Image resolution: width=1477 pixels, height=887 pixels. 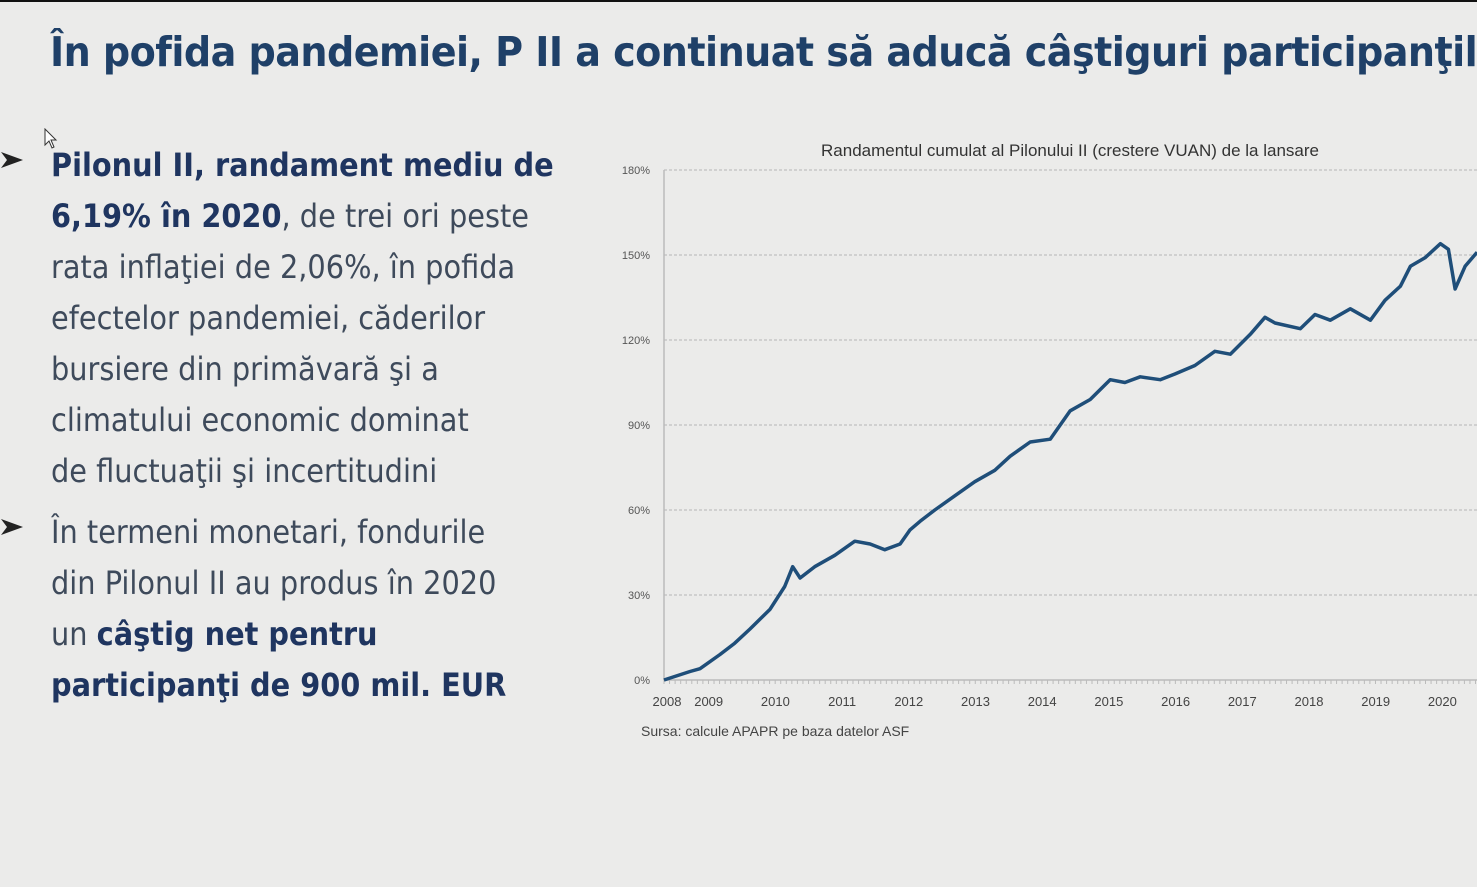 I want to click on y-tick-label: 180%, so click(x=636, y=171).